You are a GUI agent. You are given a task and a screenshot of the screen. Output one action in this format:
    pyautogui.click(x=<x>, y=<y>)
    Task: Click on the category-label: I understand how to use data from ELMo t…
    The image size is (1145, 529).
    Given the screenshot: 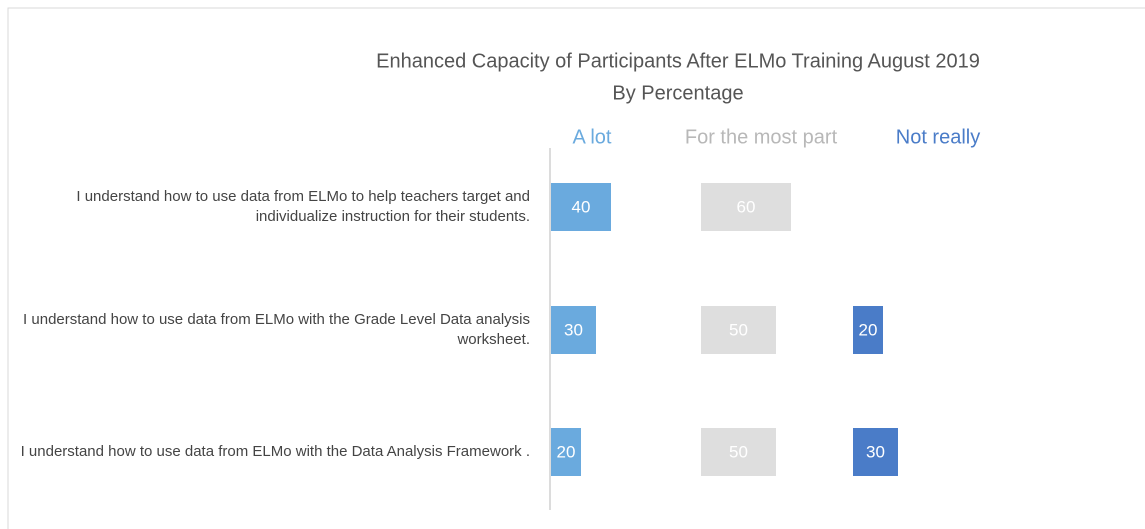 What is the action you would take?
    pyautogui.click(x=303, y=206)
    